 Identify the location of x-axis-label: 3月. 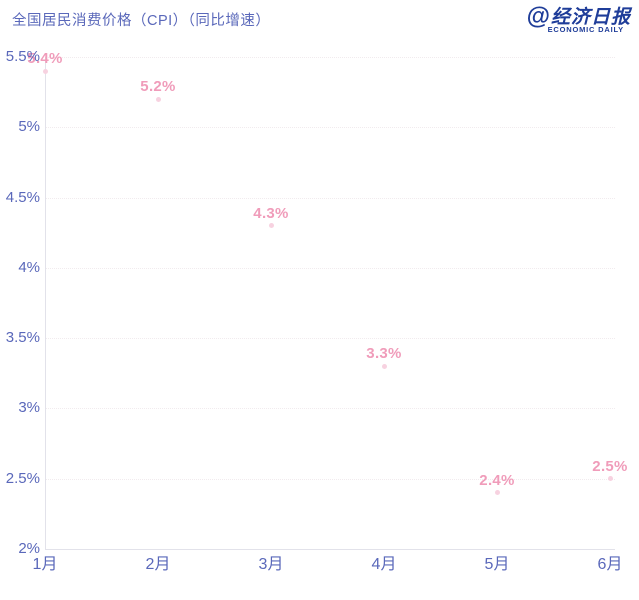
(271, 564).